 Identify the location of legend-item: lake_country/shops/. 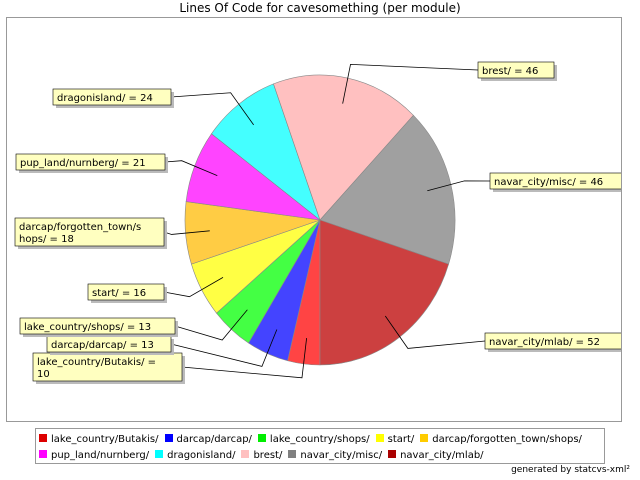
(313, 440).